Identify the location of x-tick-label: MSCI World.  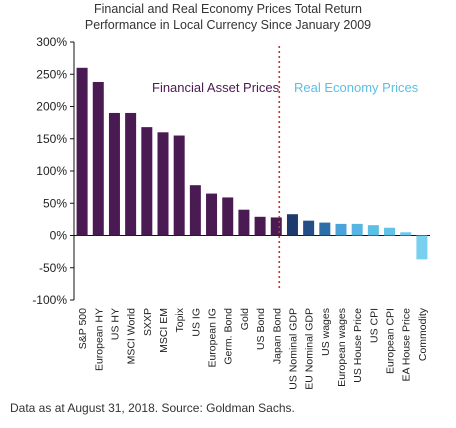
(132, 336).